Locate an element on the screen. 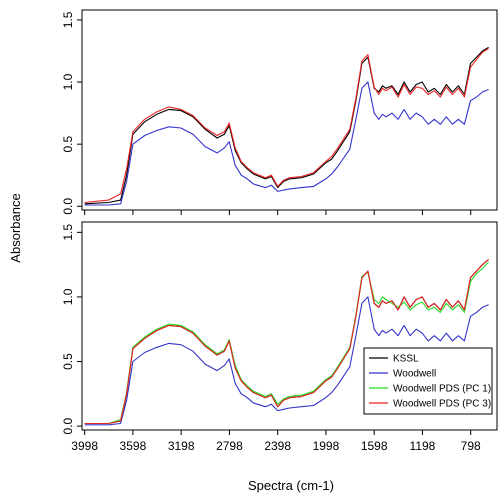 The width and height of the screenshot is (503, 499). x-tick-label: 1198 is located at coordinates (423, 446).